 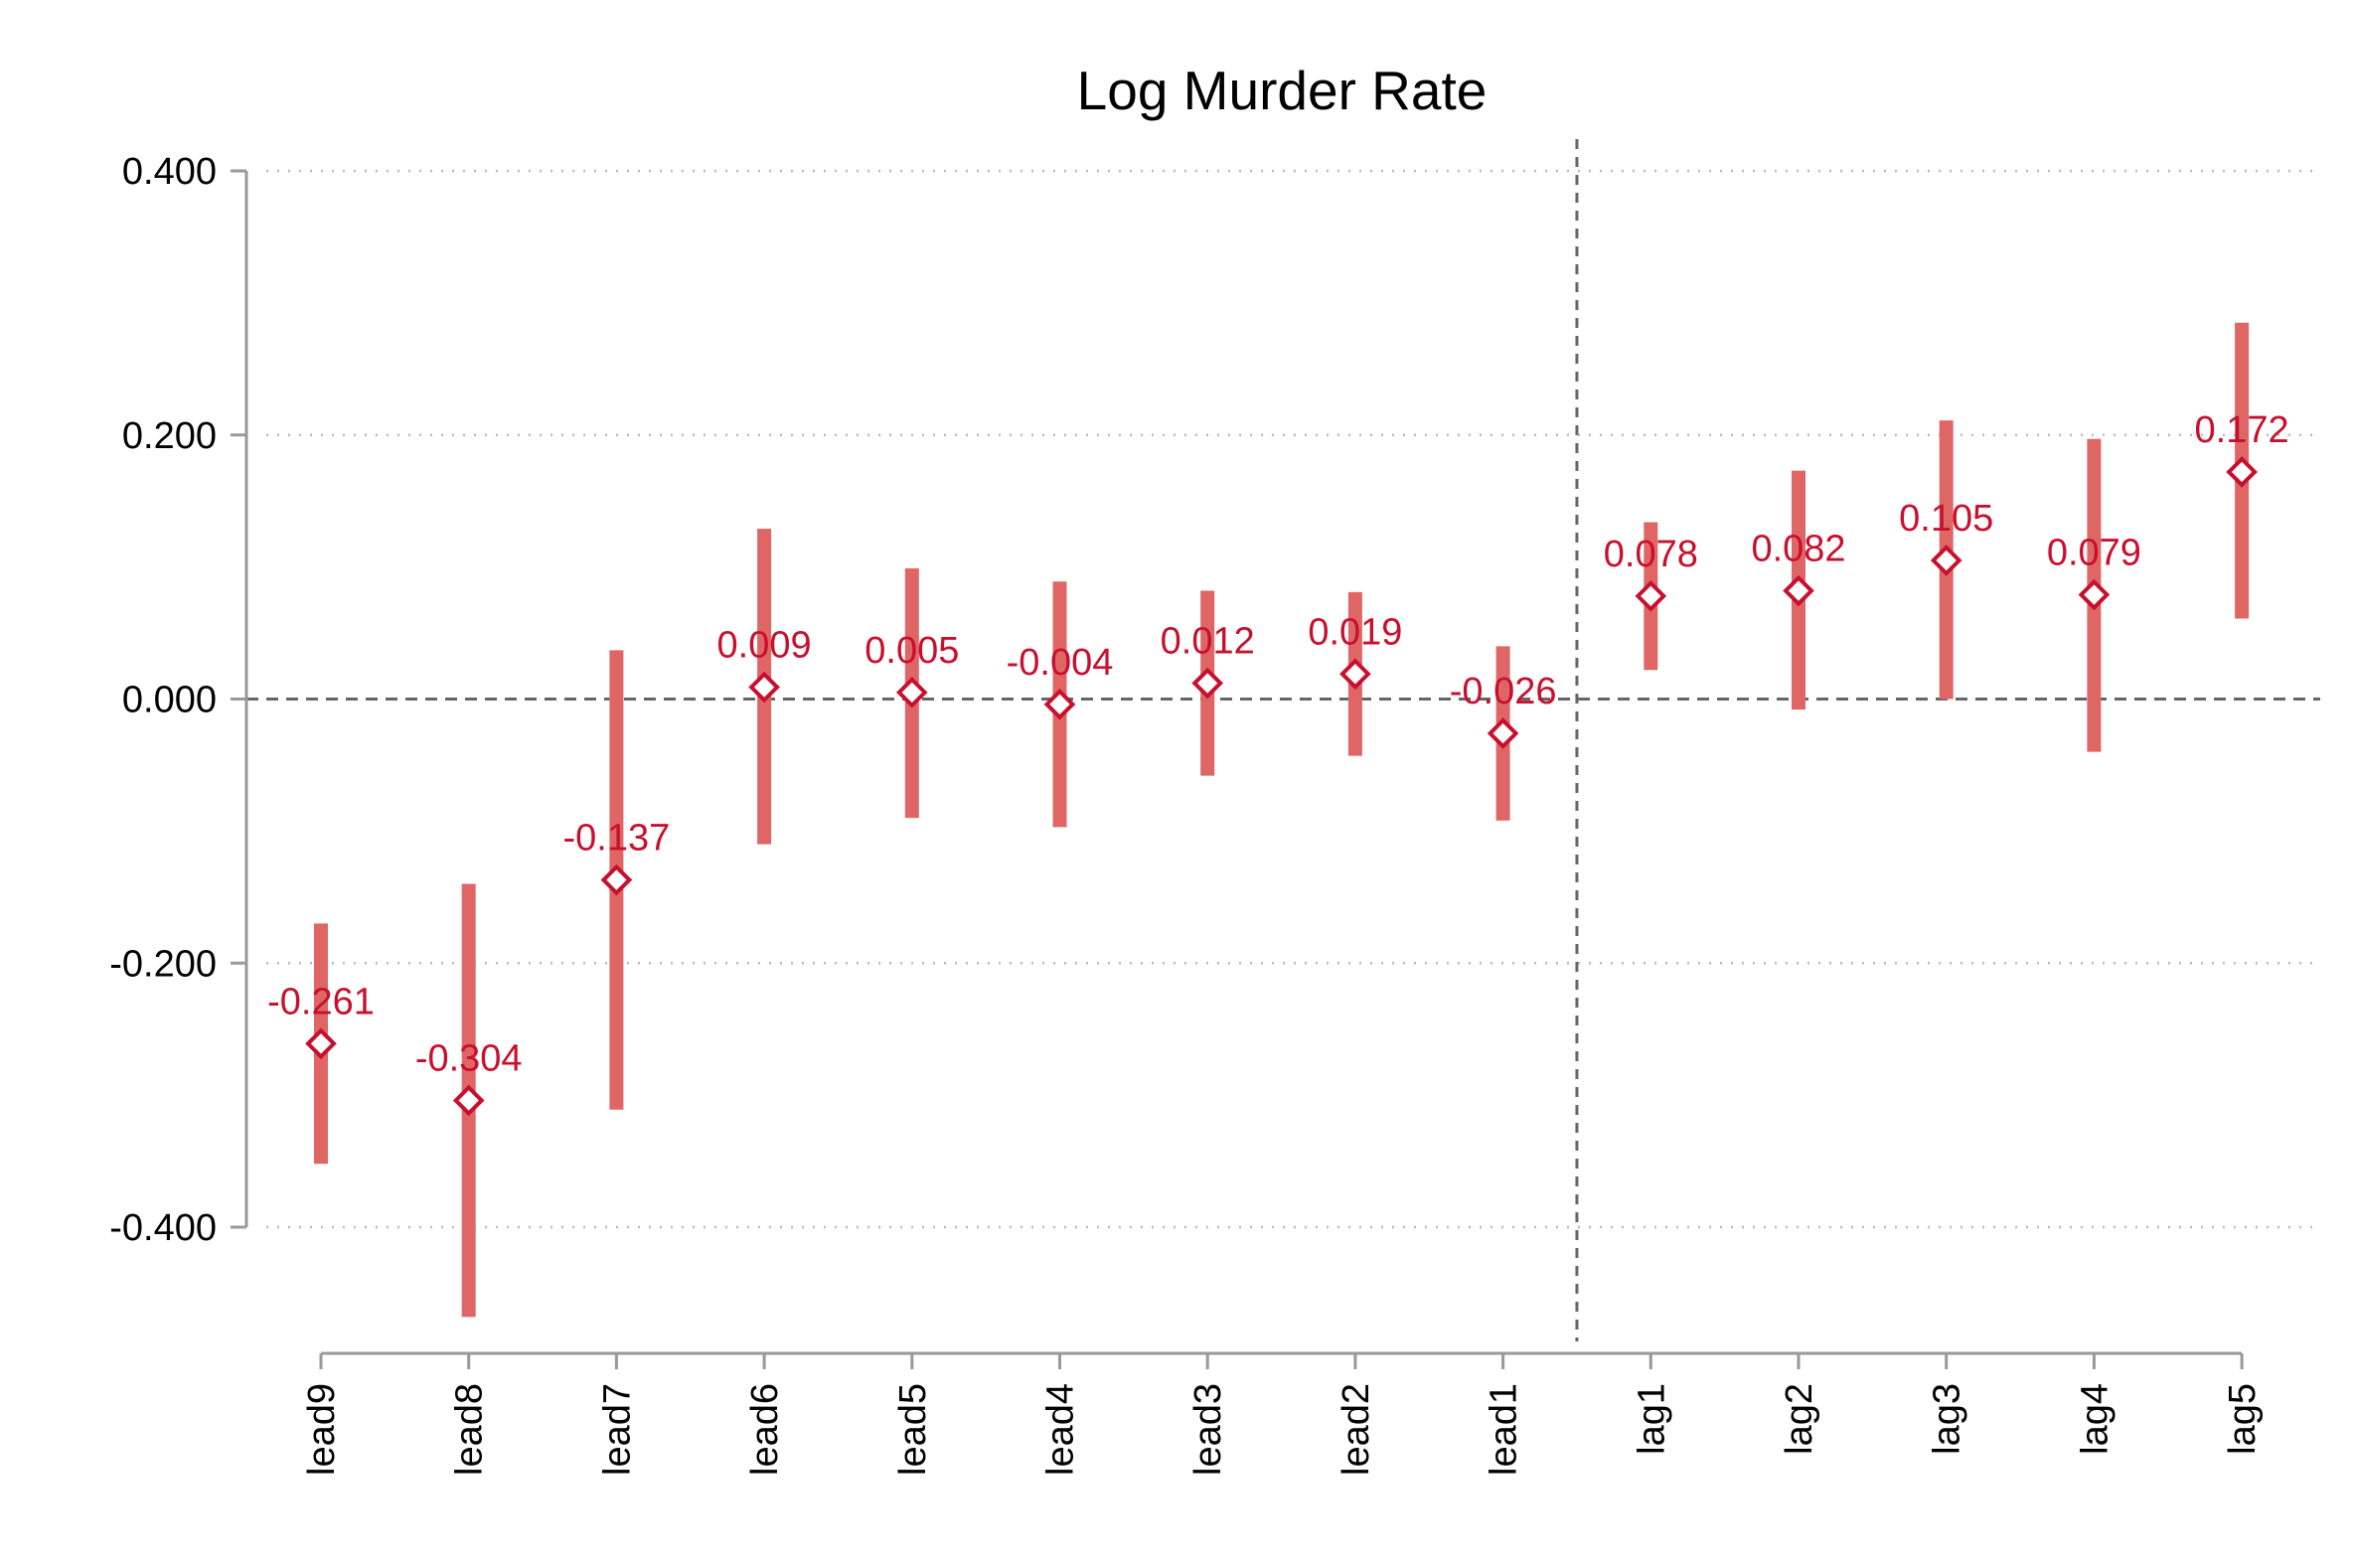 What do you see at coordinates (1651, 554) in the screenshot?
I see `data-label: 0.078` at bounding box center [1651, 554].